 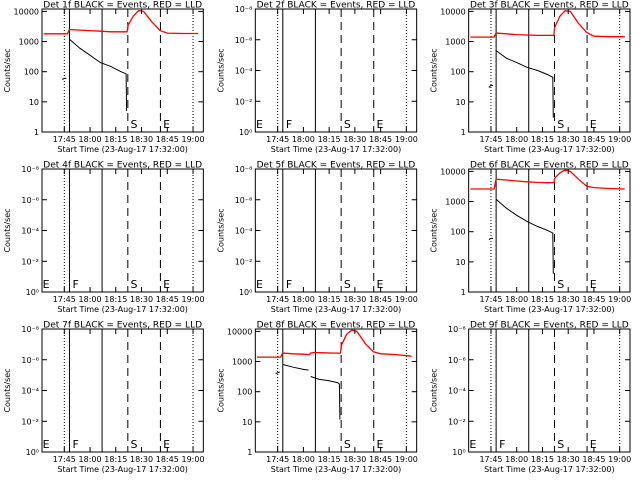 What do you see at coordinates (455, 202) in the screenshot?
I see `y-tick-label: 1000` at bounding box center [455, 202].